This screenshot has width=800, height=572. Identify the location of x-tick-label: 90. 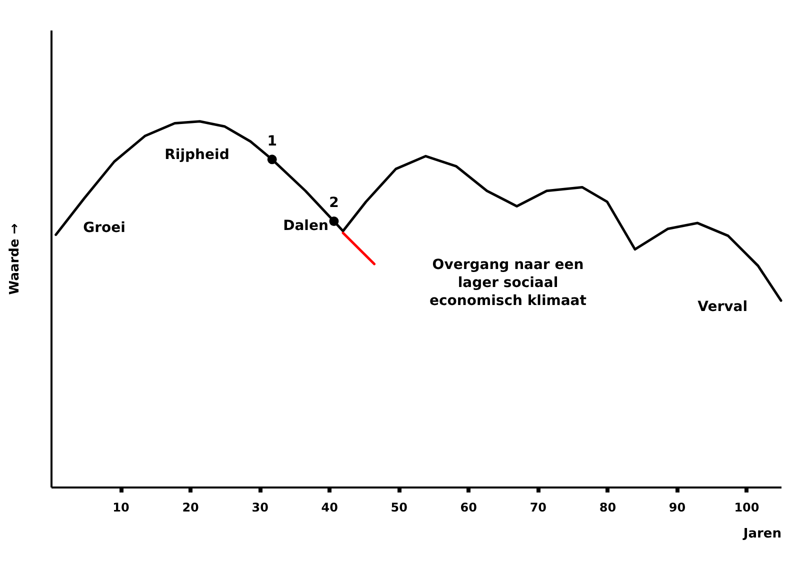
(677, 507).